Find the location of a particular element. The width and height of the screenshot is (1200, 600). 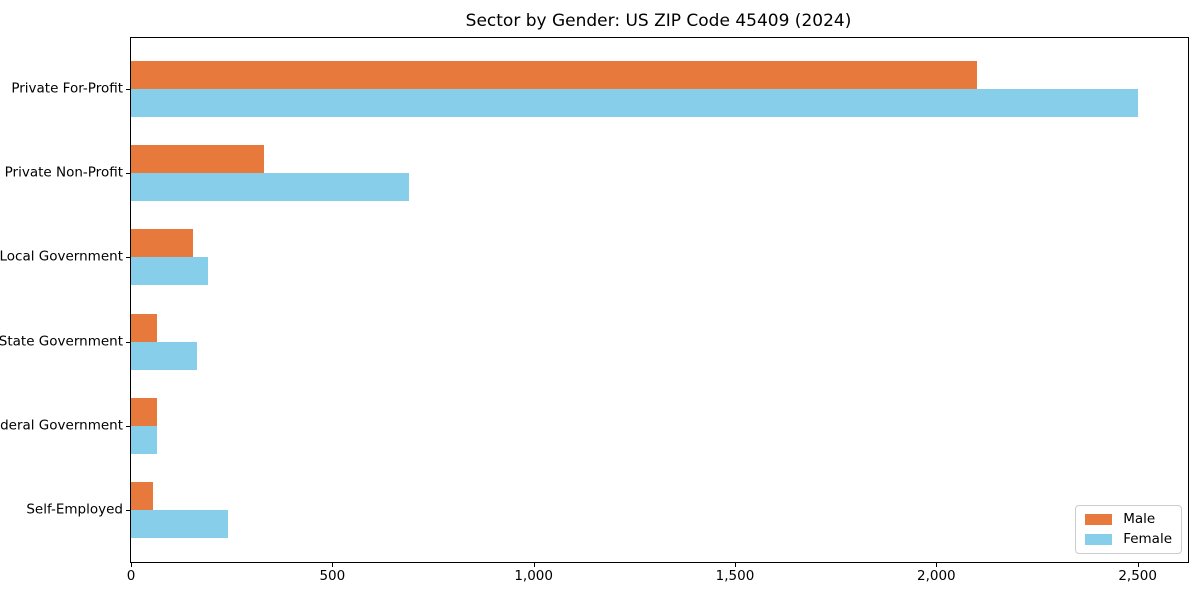

x-axis-label: 2,500 is located at coordinates (1137, 576).